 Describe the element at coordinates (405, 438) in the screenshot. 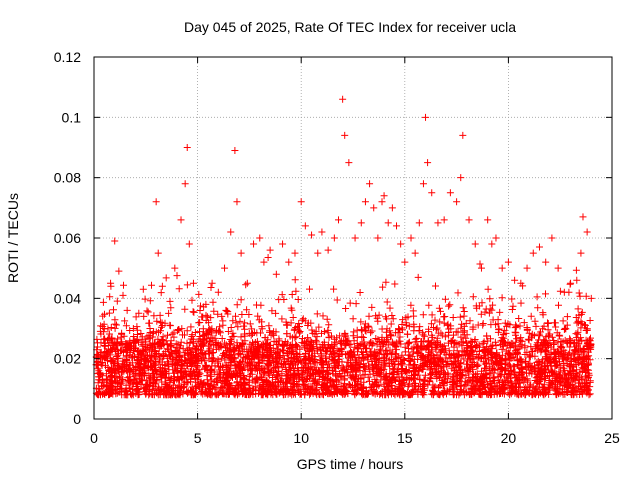

I see `x-tick-label: 15` at that location.